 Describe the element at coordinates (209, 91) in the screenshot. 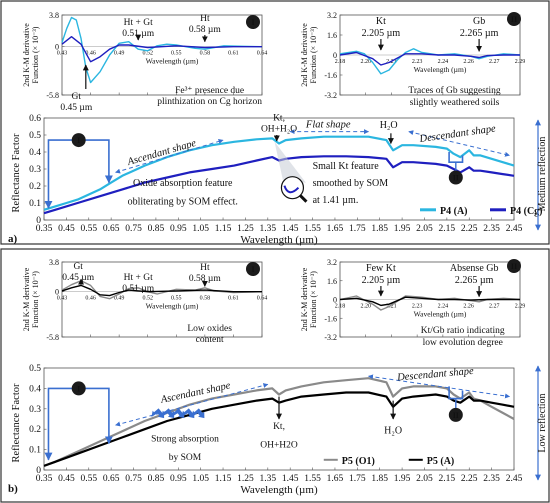

I see `note-text: Fe³⁺ presence due` at that location.